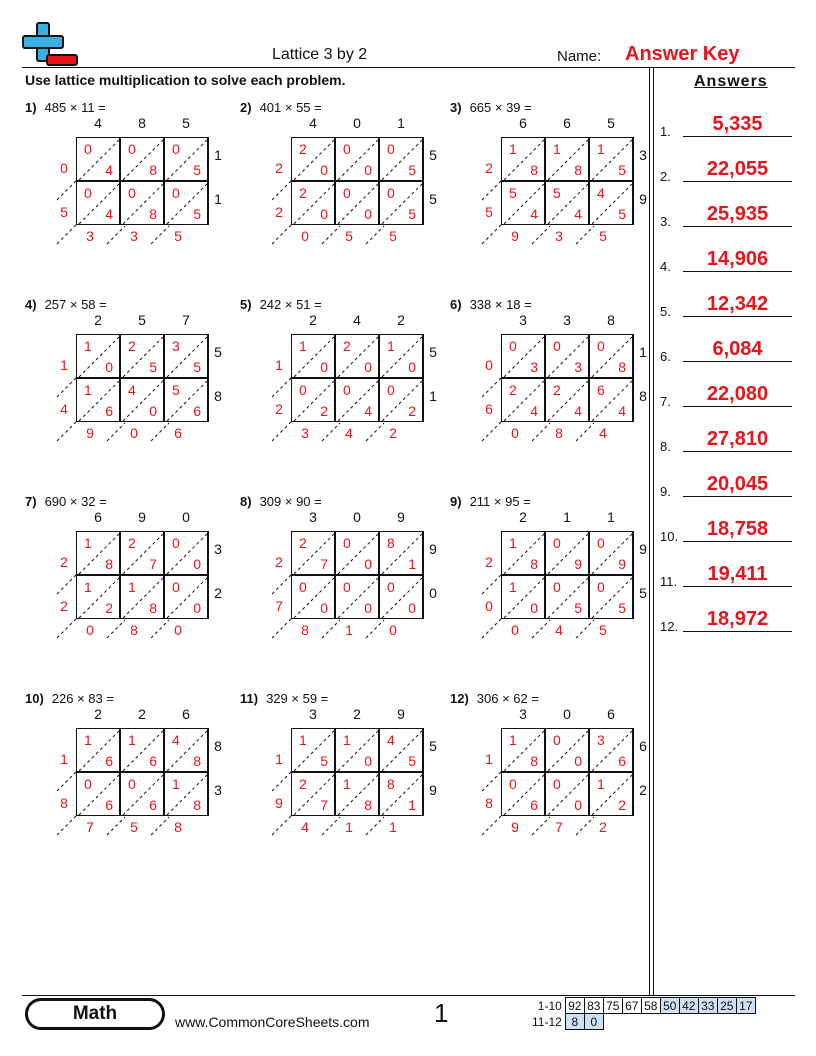 This screenshot has height=1056, width=816. I want to click on cell-tens: 5, so click(557, 193).